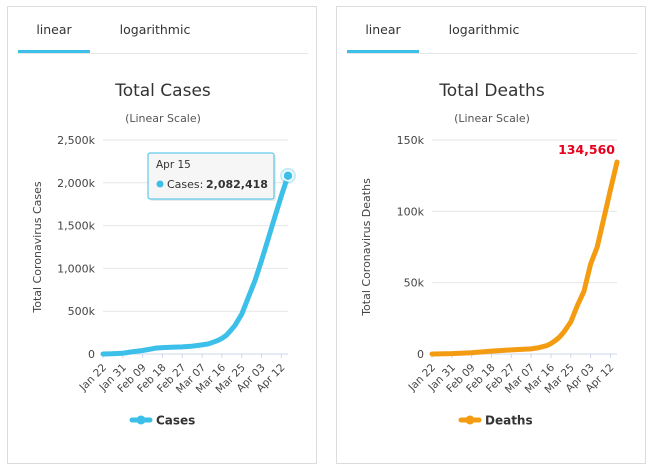 The image size is (650, 472). What do you see at coordinates (185, 184) in the screenshot?
I see `tooltip-series-label: Cases:` at bounding box center [185, 184].